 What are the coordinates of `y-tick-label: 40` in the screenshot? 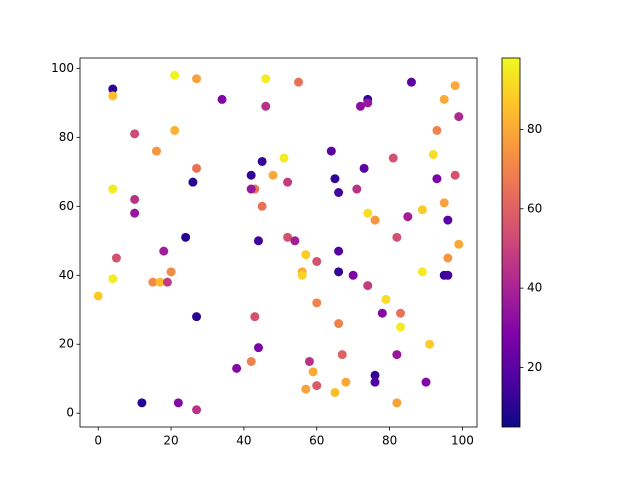 It's located at (66, 275).